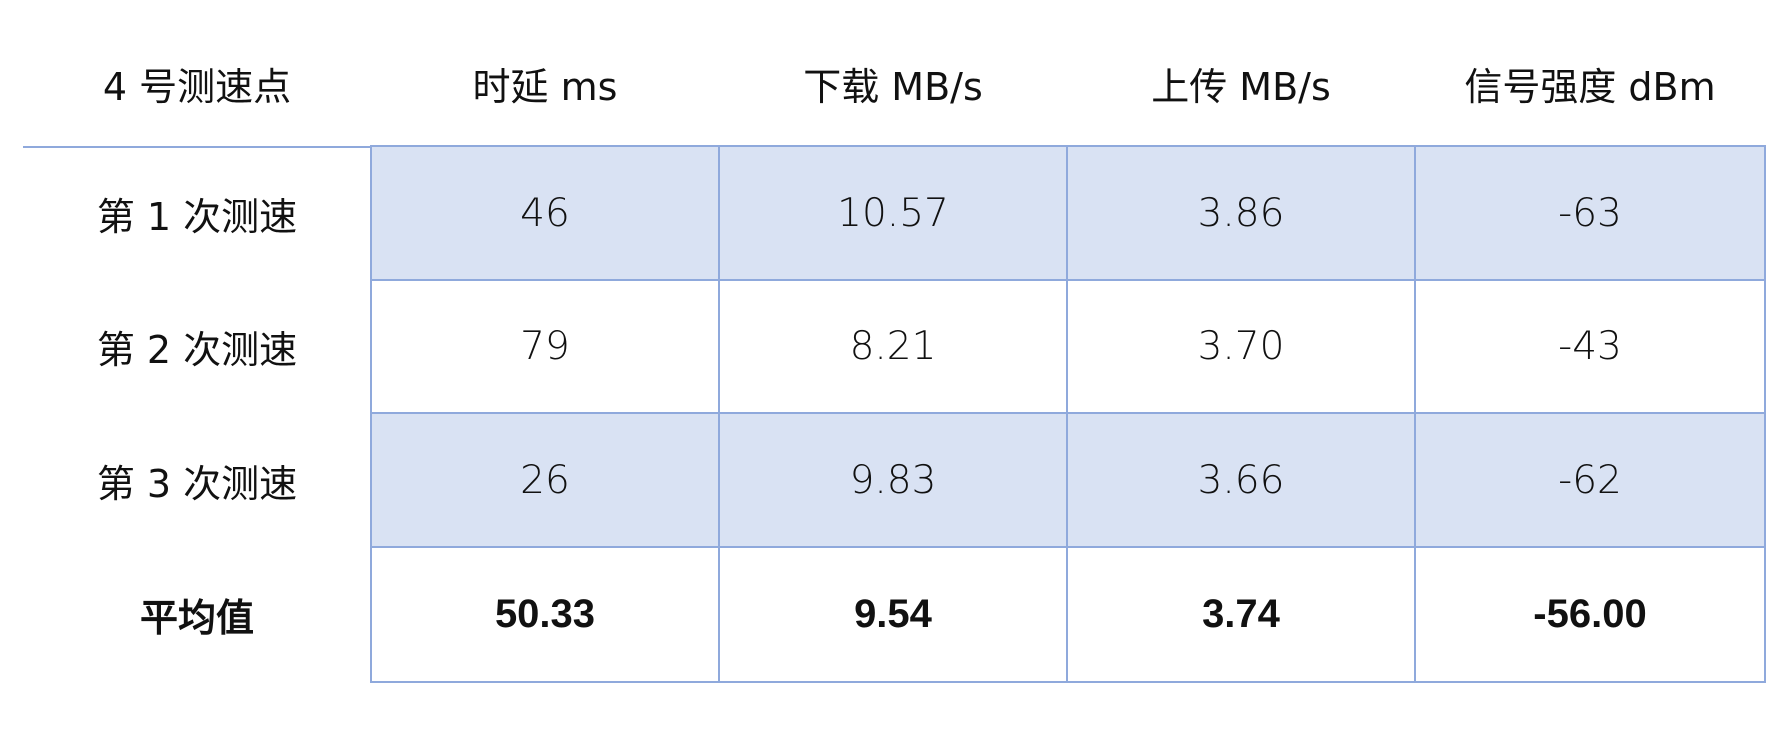  What do you see at coordinates (197, 350) in the screenshot?
I see `row-label: 第 2 次测速` at bounding box center [197, 350].